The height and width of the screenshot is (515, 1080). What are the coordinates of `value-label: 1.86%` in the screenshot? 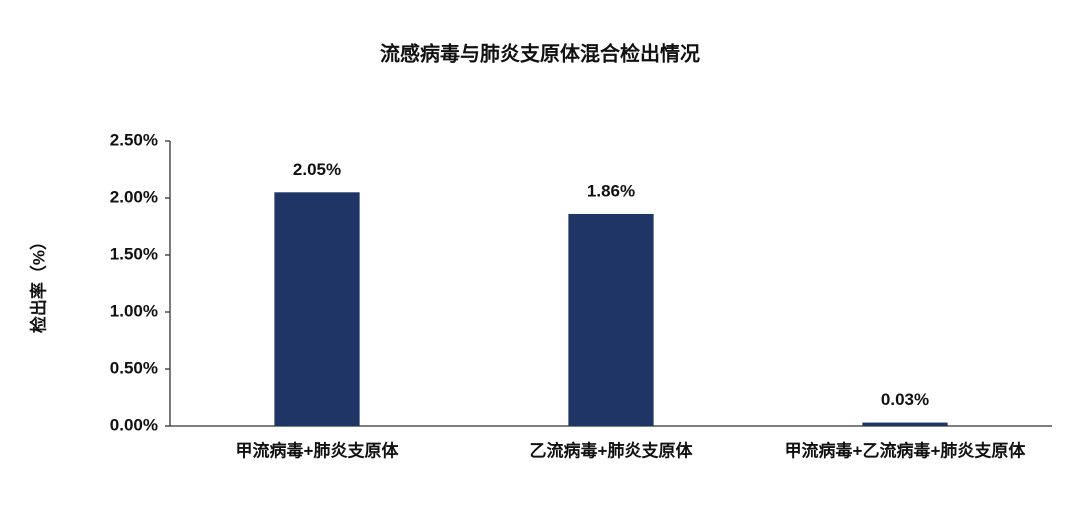 It's located at (611, 190).